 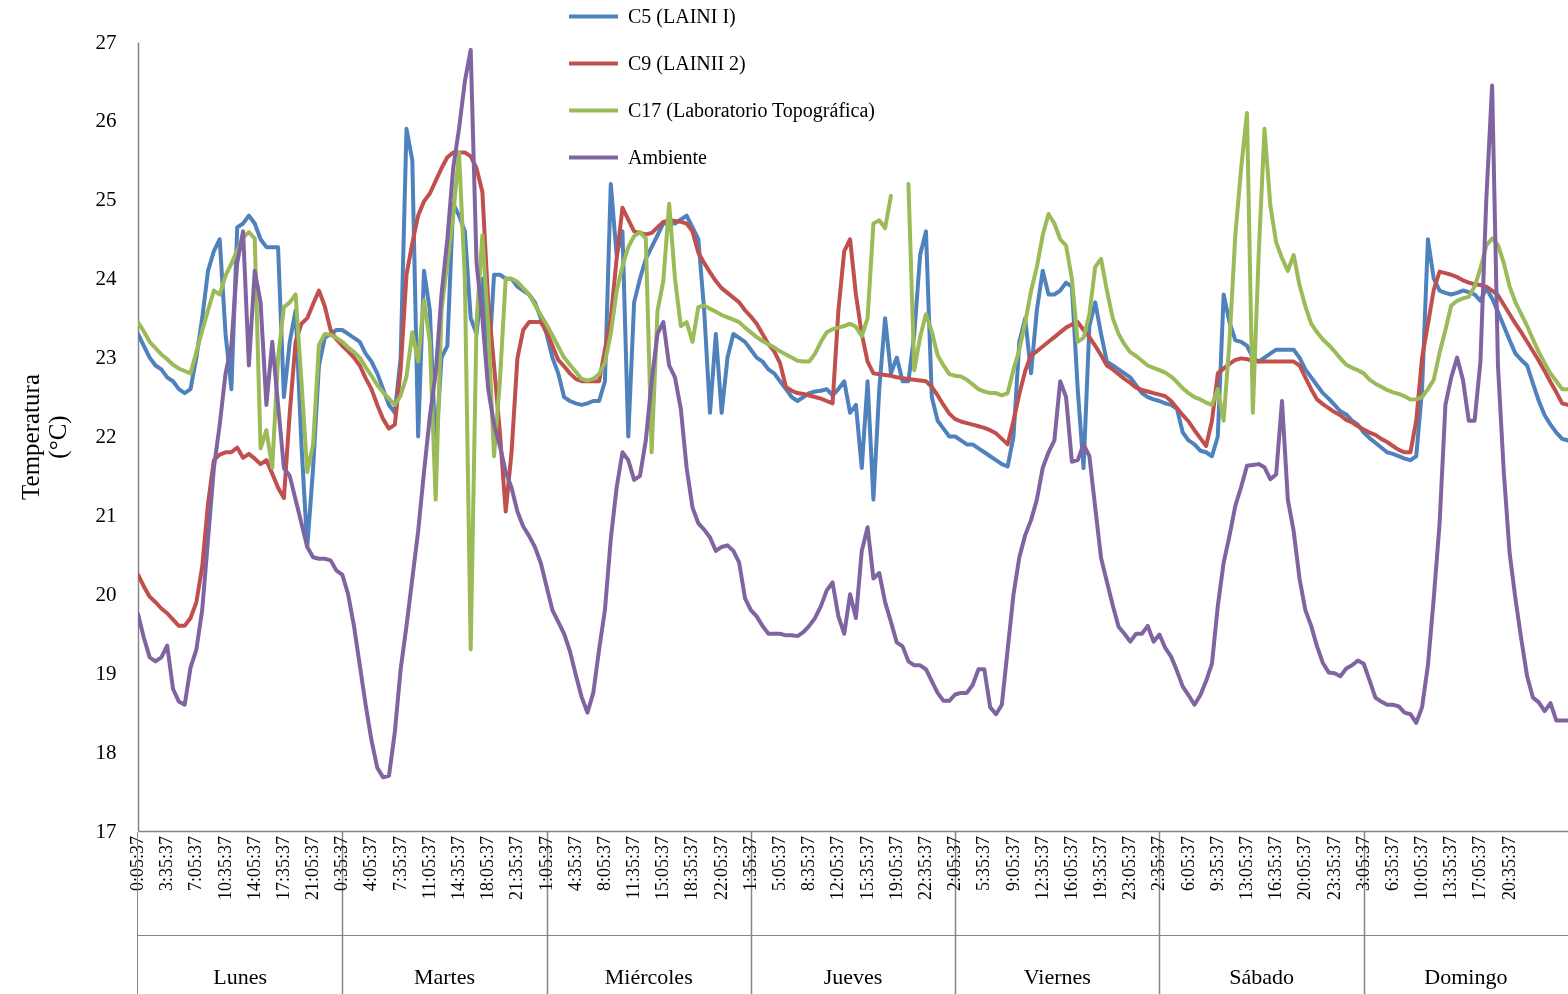 I want to click on x-tick-label: 4:05:37, so click(x=370, y=864).